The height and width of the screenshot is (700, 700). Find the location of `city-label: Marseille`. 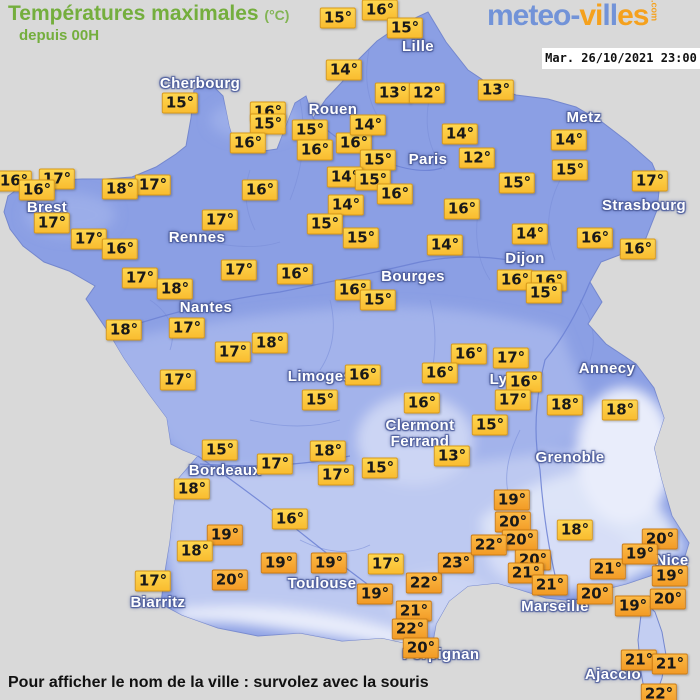

city-label: Marseille is located at coordinates (555, 606).